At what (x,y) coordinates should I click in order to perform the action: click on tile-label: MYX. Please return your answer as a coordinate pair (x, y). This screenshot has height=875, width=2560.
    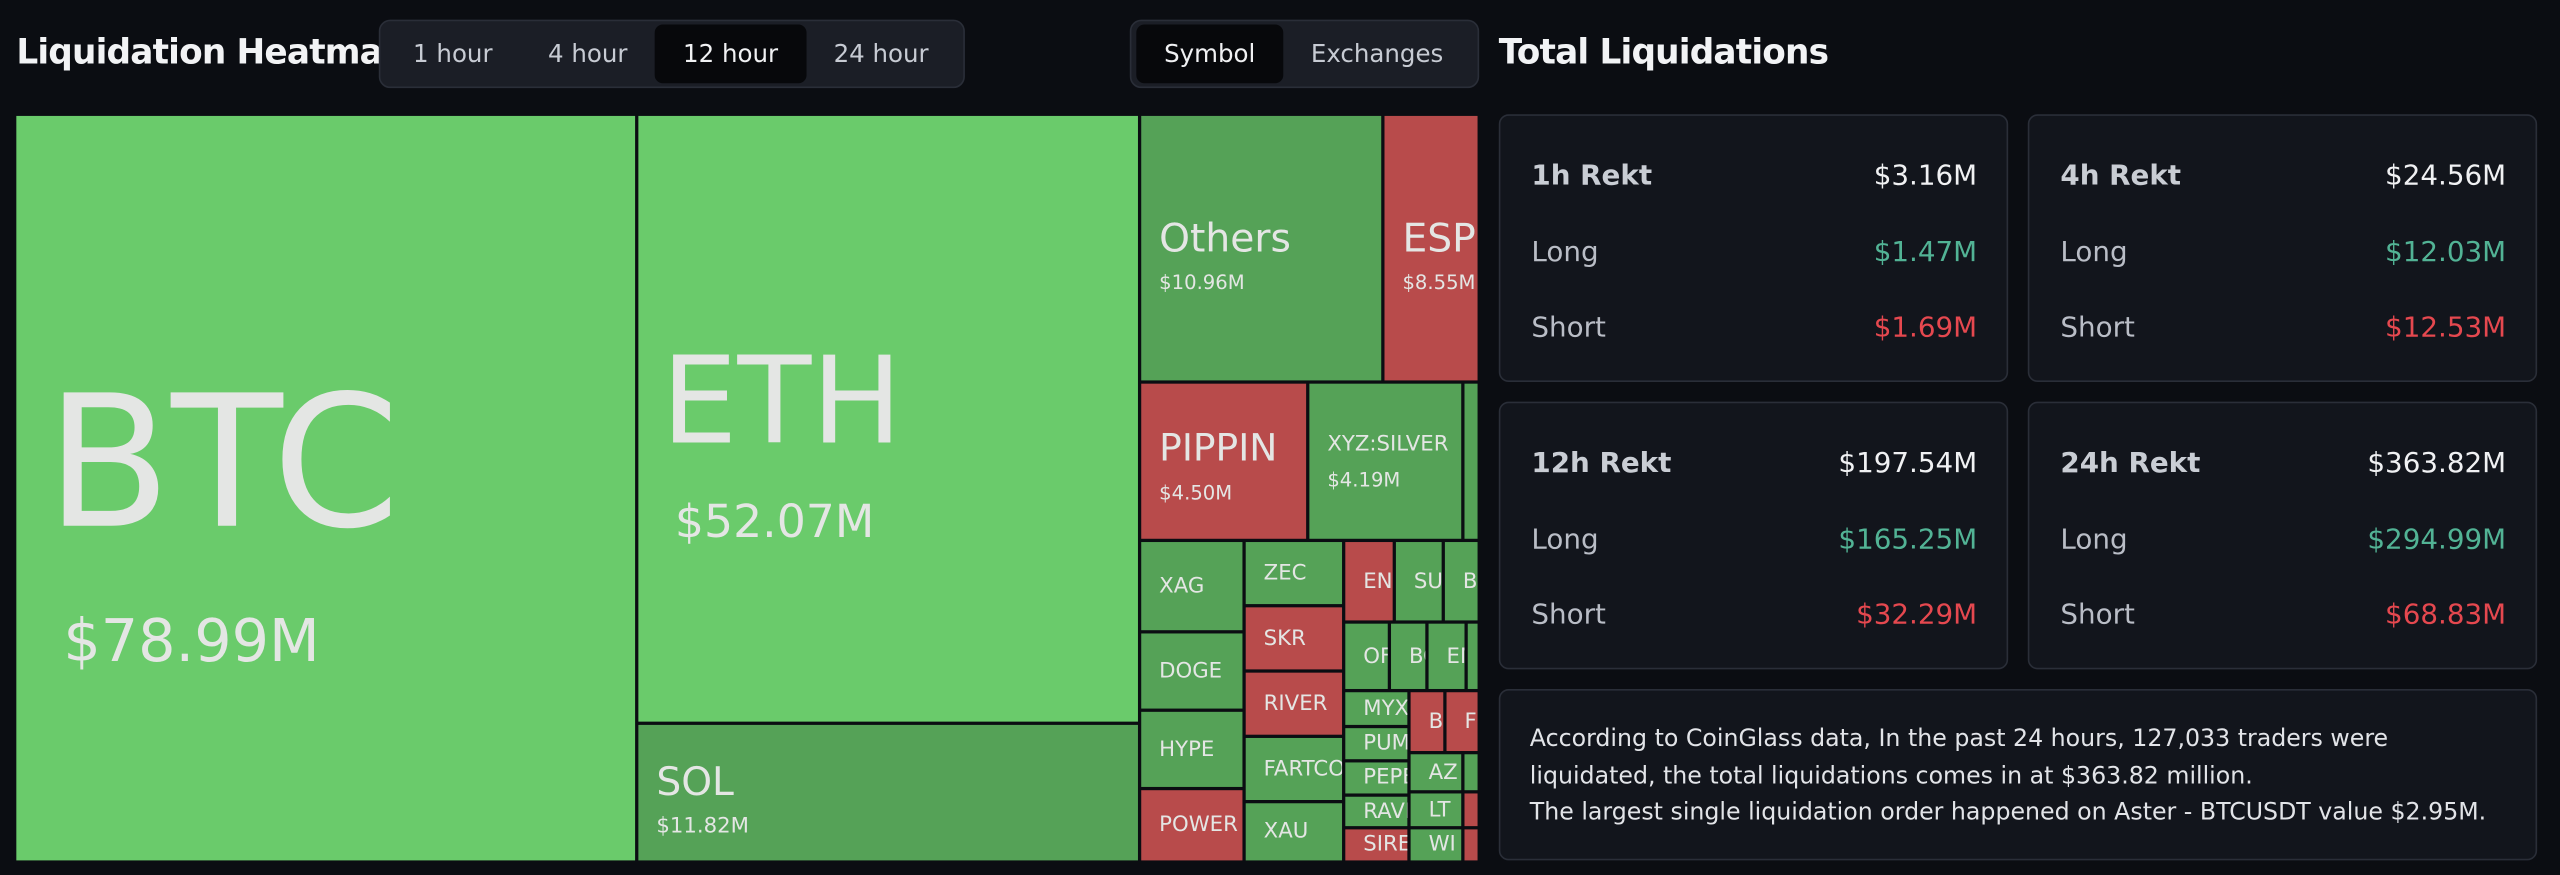
    Looking at the image, I should click on (1385, 708).